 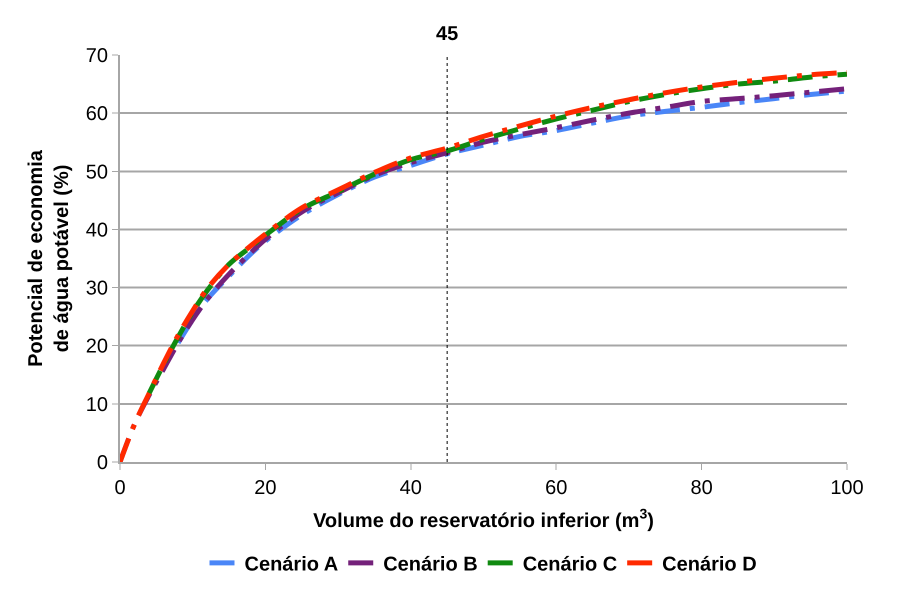 What do you see at coordinates (556, 488) in the screenshot?
I see `x-tick-label: 60` at bounding box center [556, 488].